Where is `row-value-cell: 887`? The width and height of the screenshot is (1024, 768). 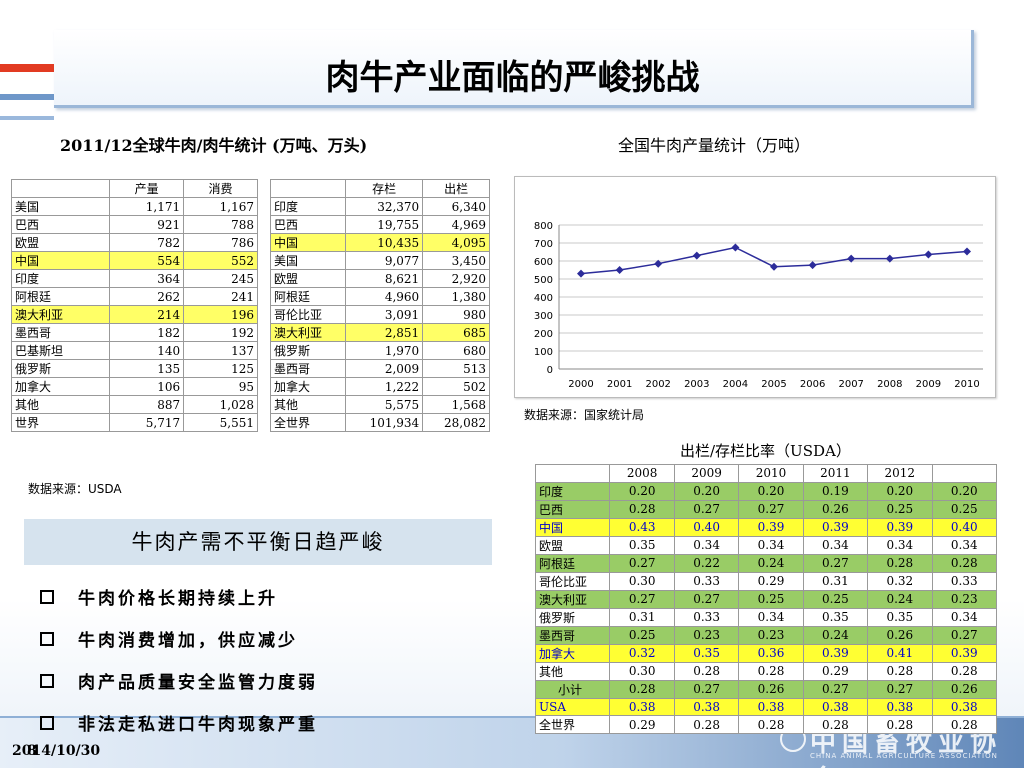 row-value-cell: 887 is located at coordinates (147, 404).